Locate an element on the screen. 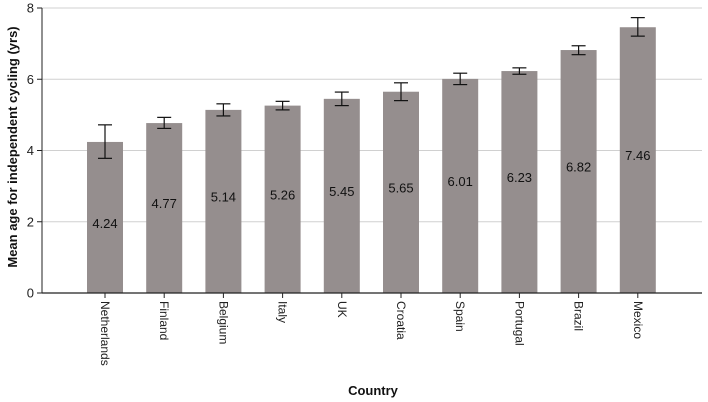 This screenshot has width=708, height=402. data-label: 7.46 is located at coordinates (637, 155).